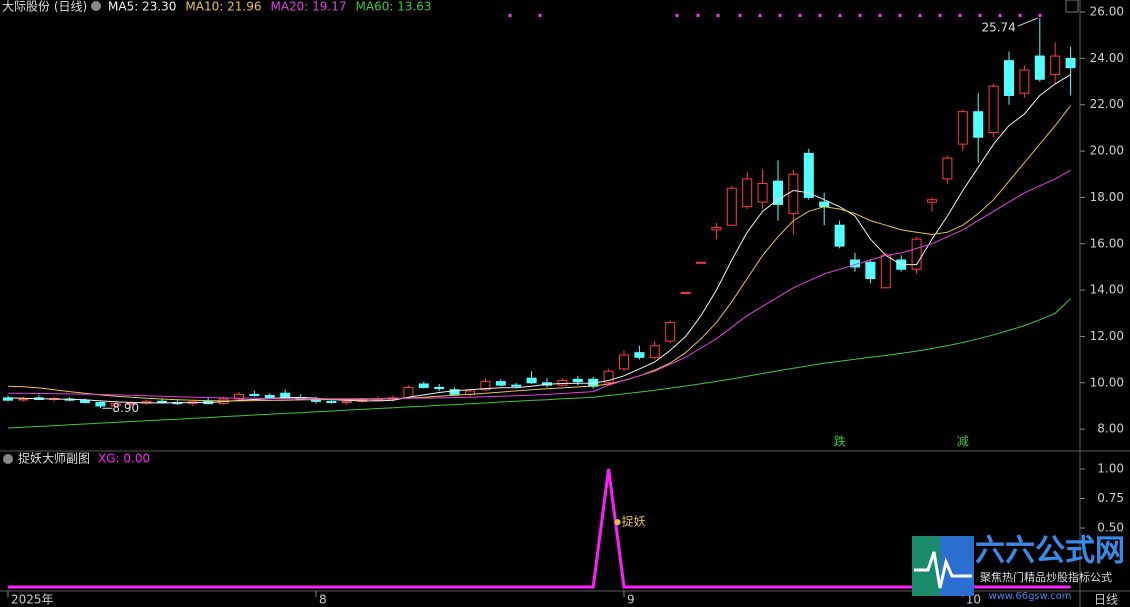  Describe the element at coordinates (963, 442) in the screenshot. I see `signal-label: 减` at that location.